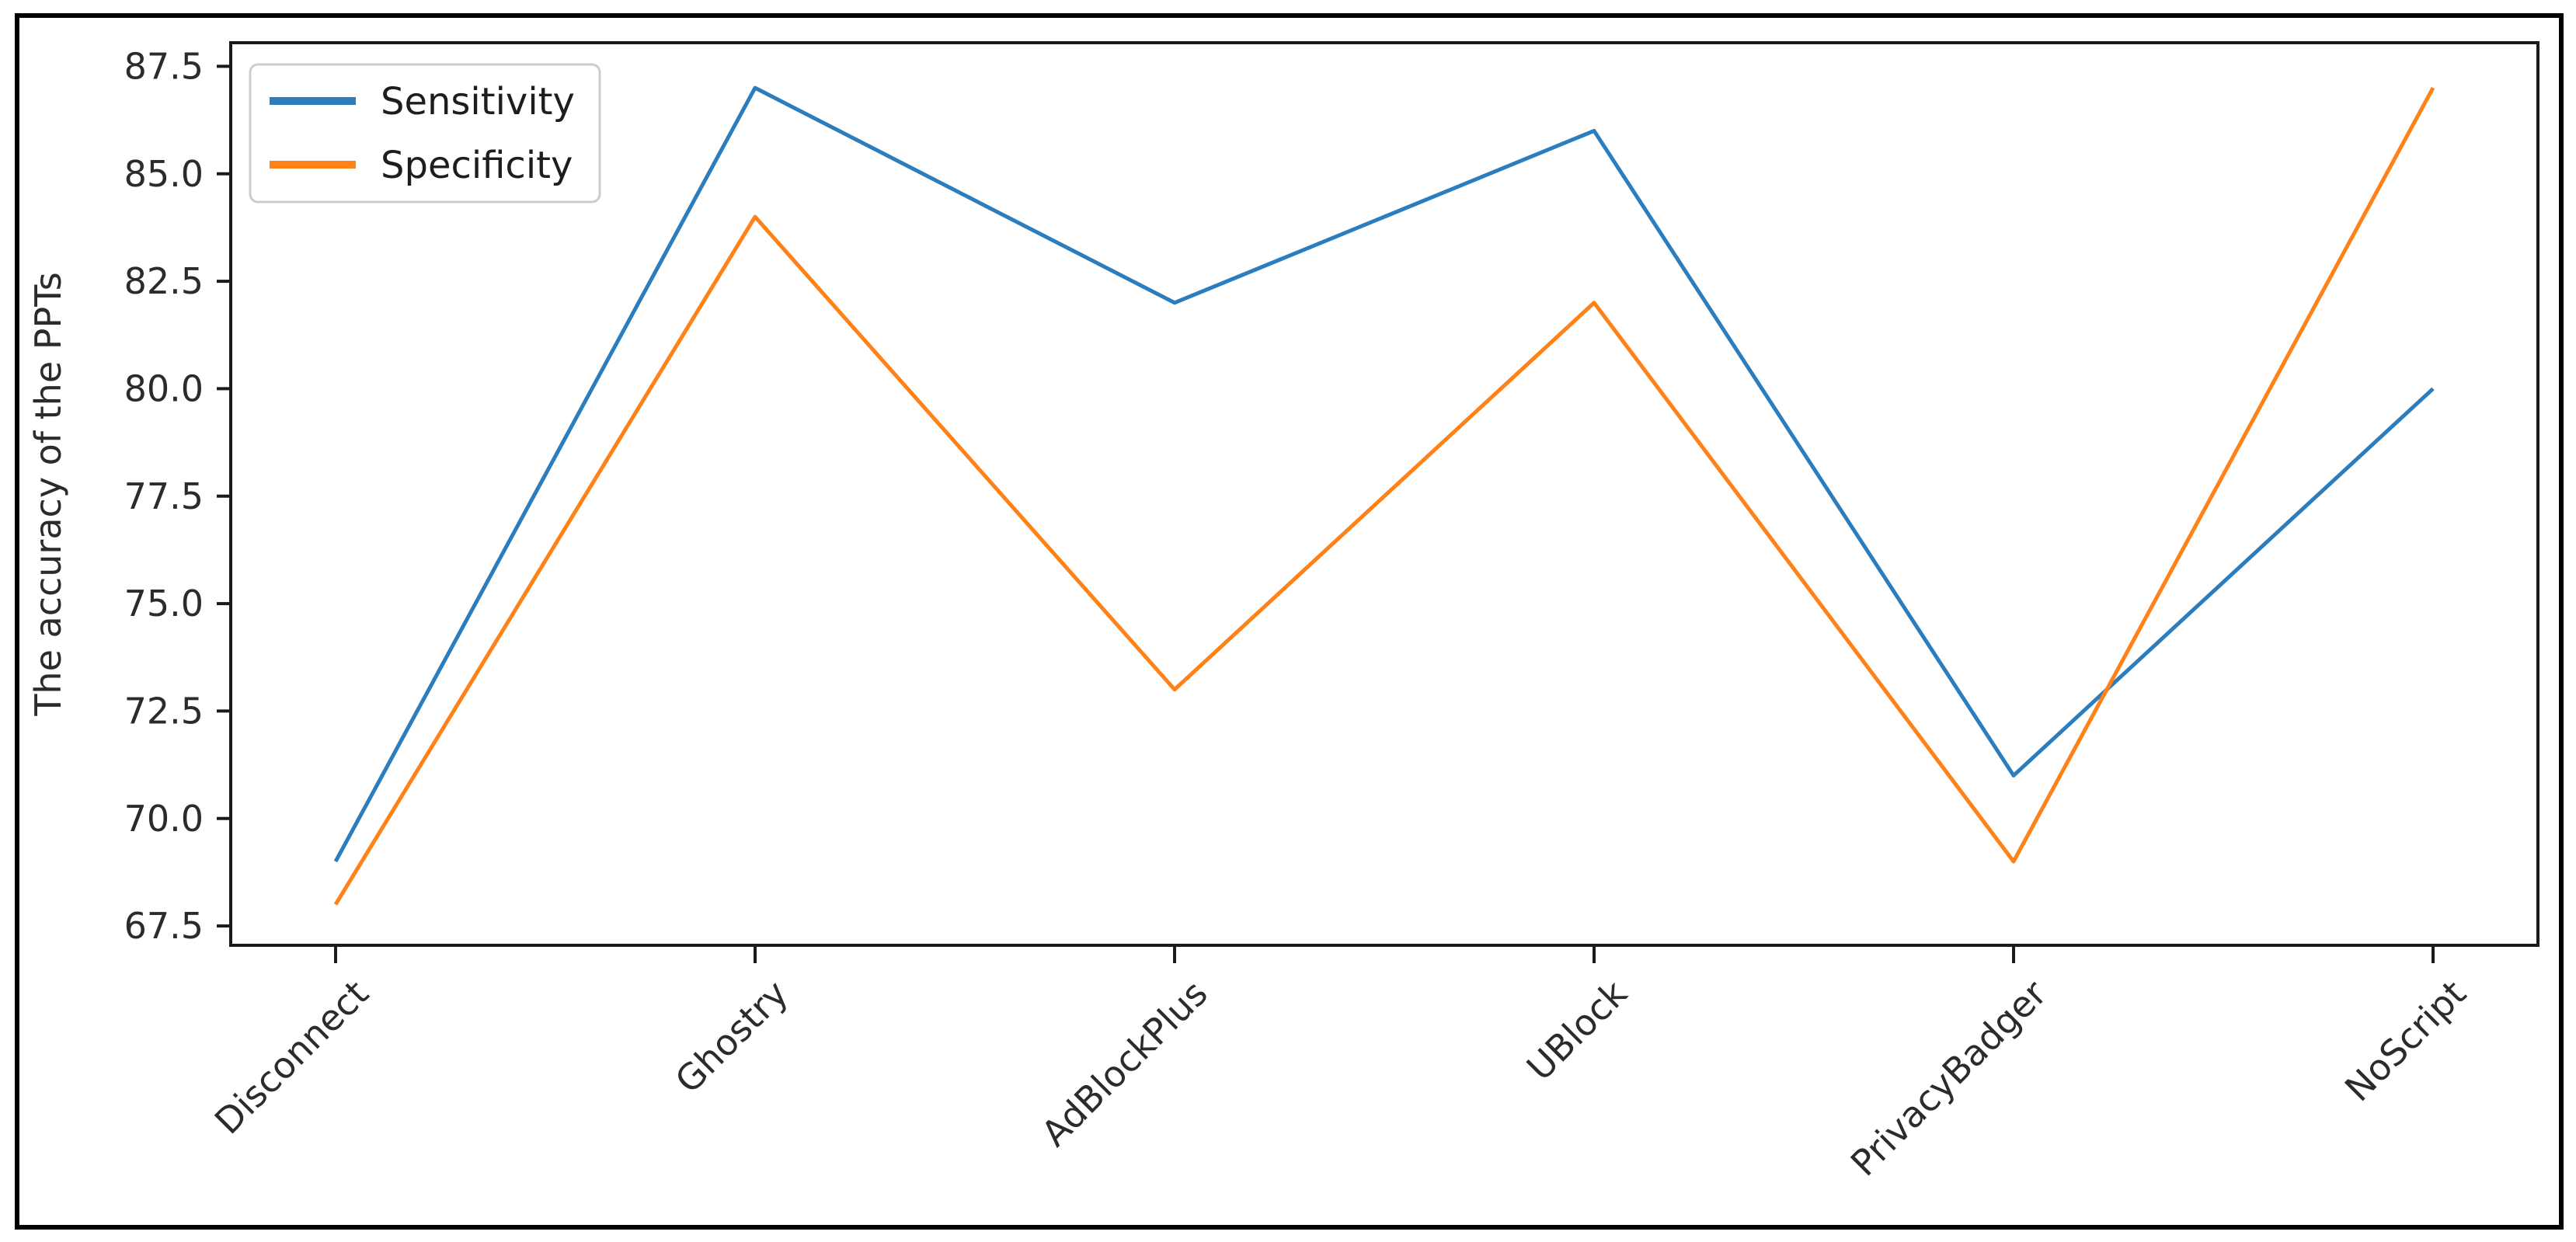  Describe the element at coordinates (425, 133) in the screenshot. I see `legend: Sensitivity Specificity` at that location.